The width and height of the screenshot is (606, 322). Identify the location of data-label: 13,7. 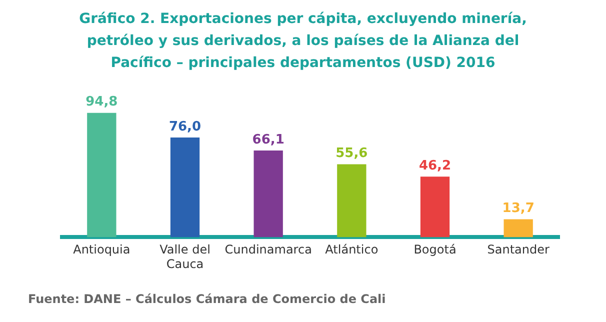
(518, 208).